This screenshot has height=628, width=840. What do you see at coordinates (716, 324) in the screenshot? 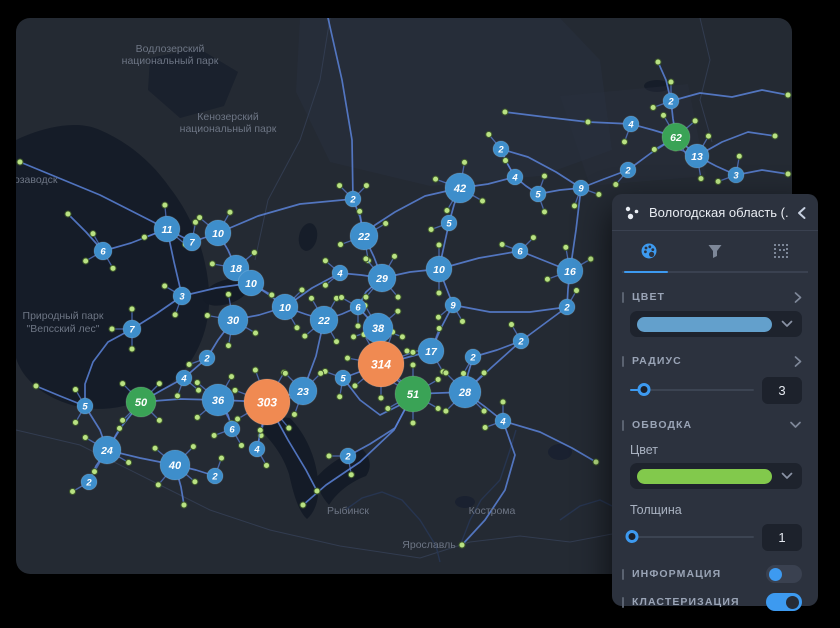
I see `fill-color-dropdown` at bounding box center [716, 324].